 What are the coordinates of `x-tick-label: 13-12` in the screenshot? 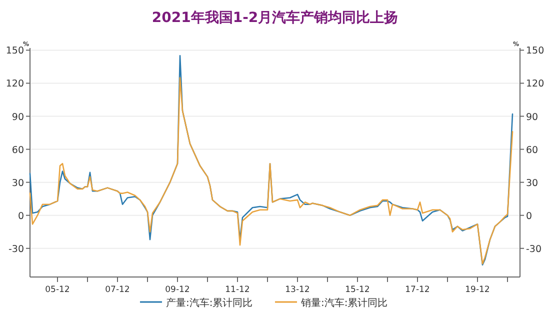 It's located at (297, 290).